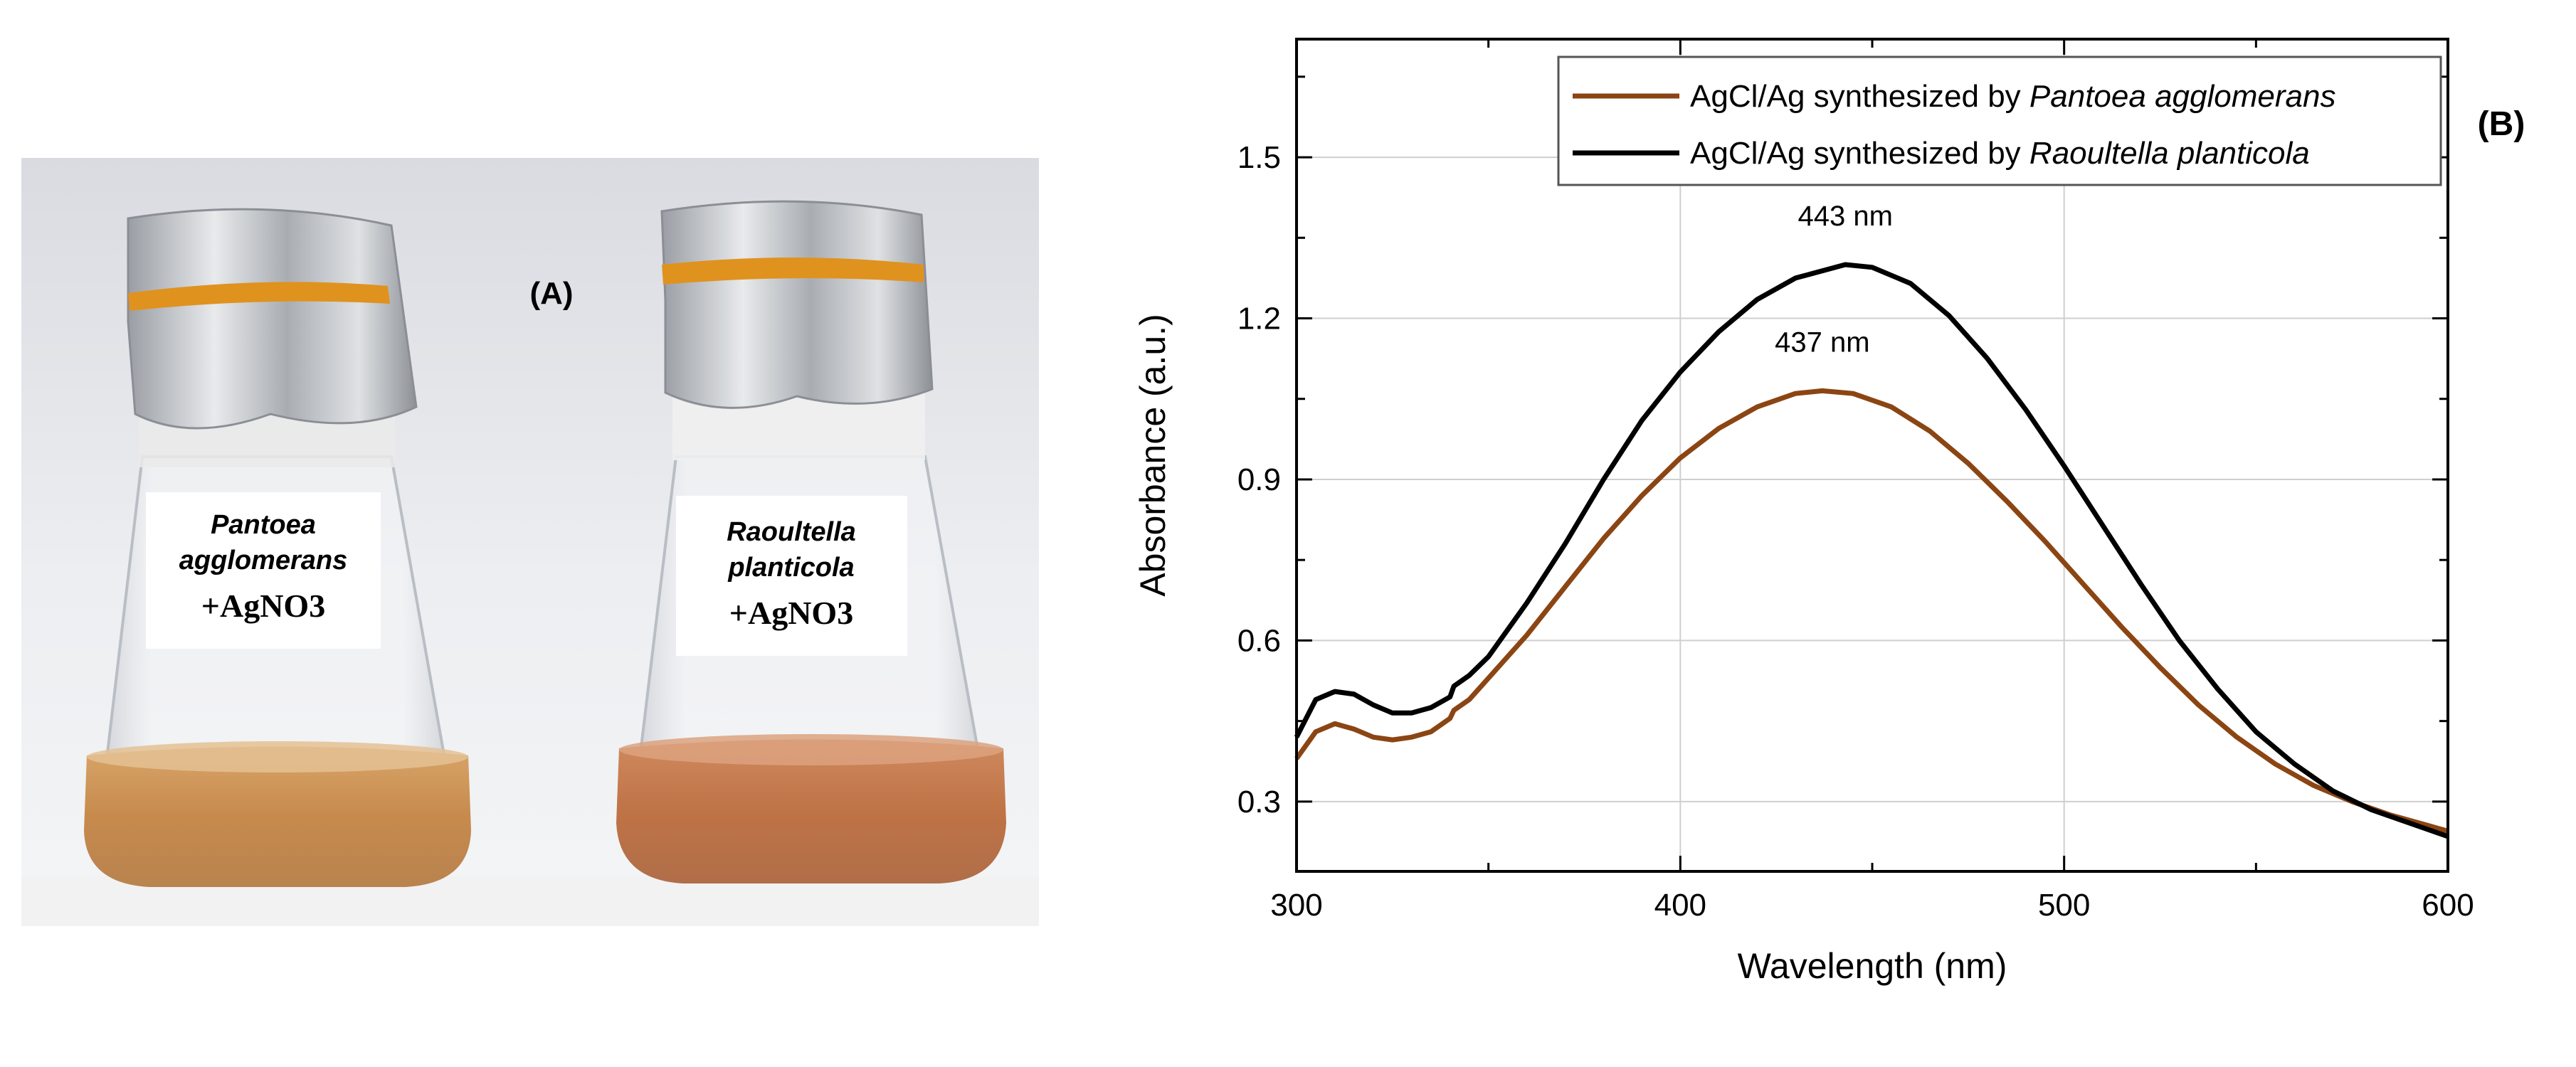 The width and height of the screenshot is (2576, 1067). What do you see at coordinates (1259, 802) in the screenshot?
I see `y-tick-label: 0.3` at bounding box center [1259, 802].